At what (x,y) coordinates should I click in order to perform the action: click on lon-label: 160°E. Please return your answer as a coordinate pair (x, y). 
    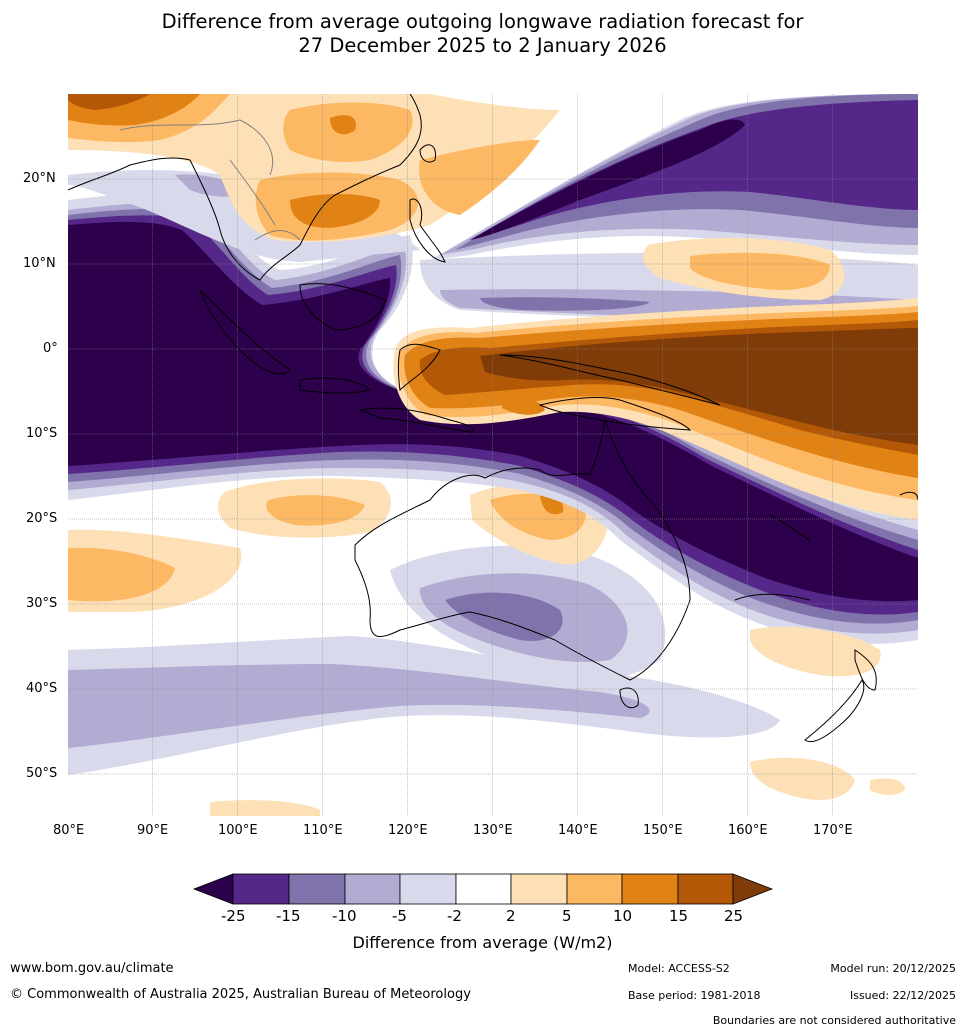
    Looking at the image, I should click on (748, 830).